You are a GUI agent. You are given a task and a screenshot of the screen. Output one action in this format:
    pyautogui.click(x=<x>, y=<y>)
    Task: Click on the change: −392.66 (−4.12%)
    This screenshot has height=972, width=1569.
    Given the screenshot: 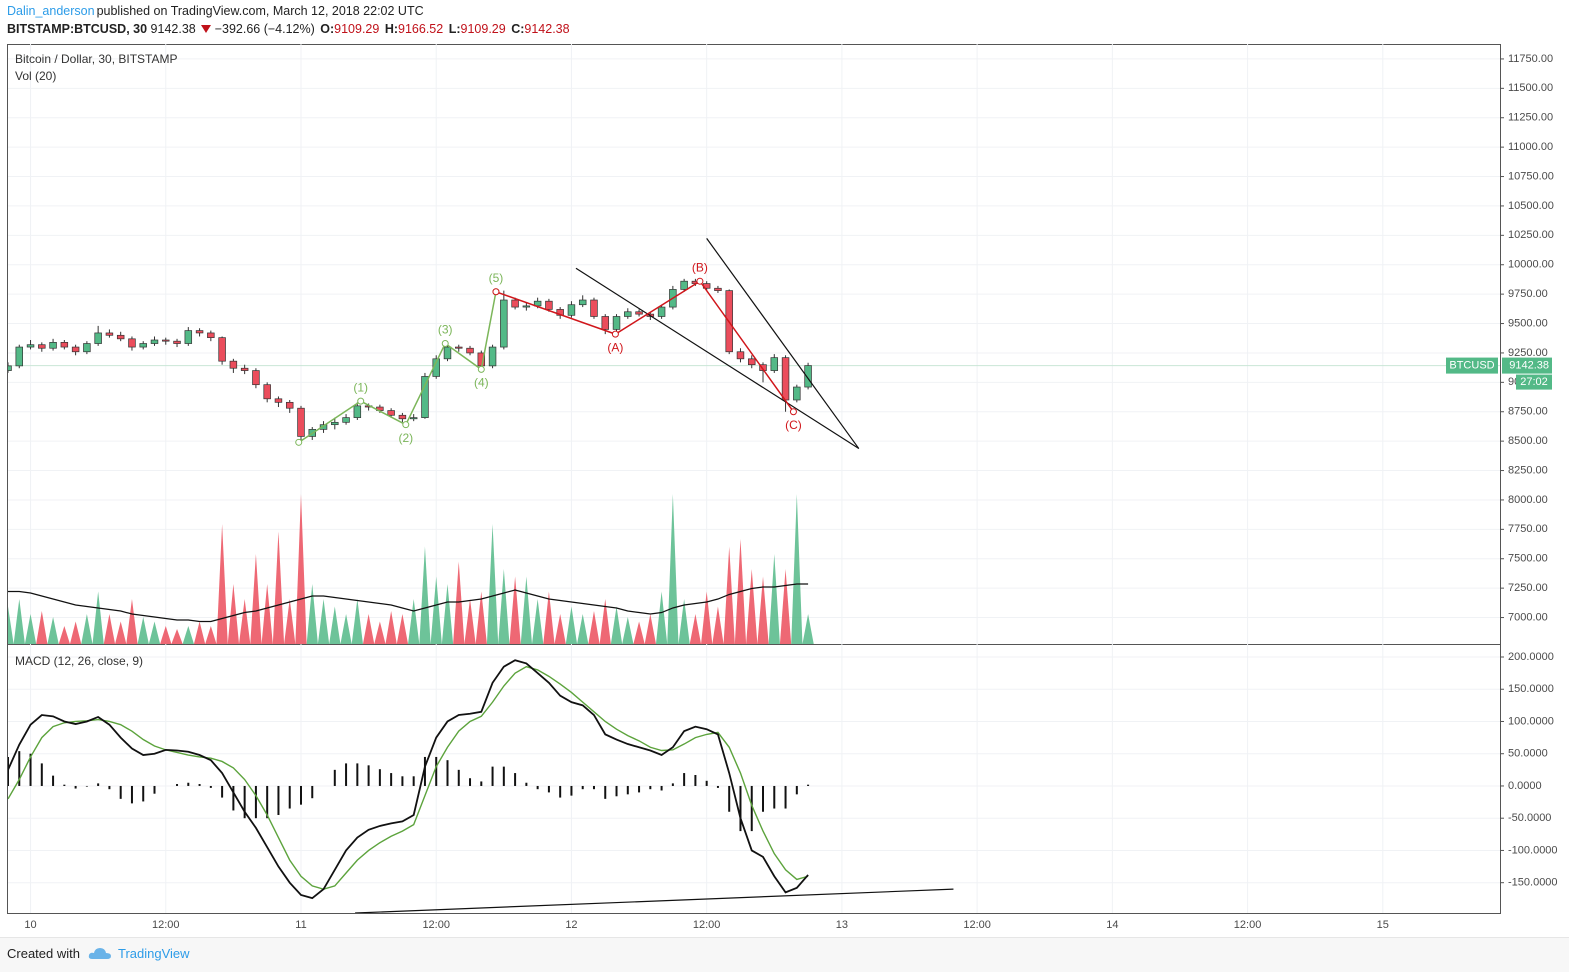 What is the action you would take?
    pyautogui.click(x=264, y=29)
    